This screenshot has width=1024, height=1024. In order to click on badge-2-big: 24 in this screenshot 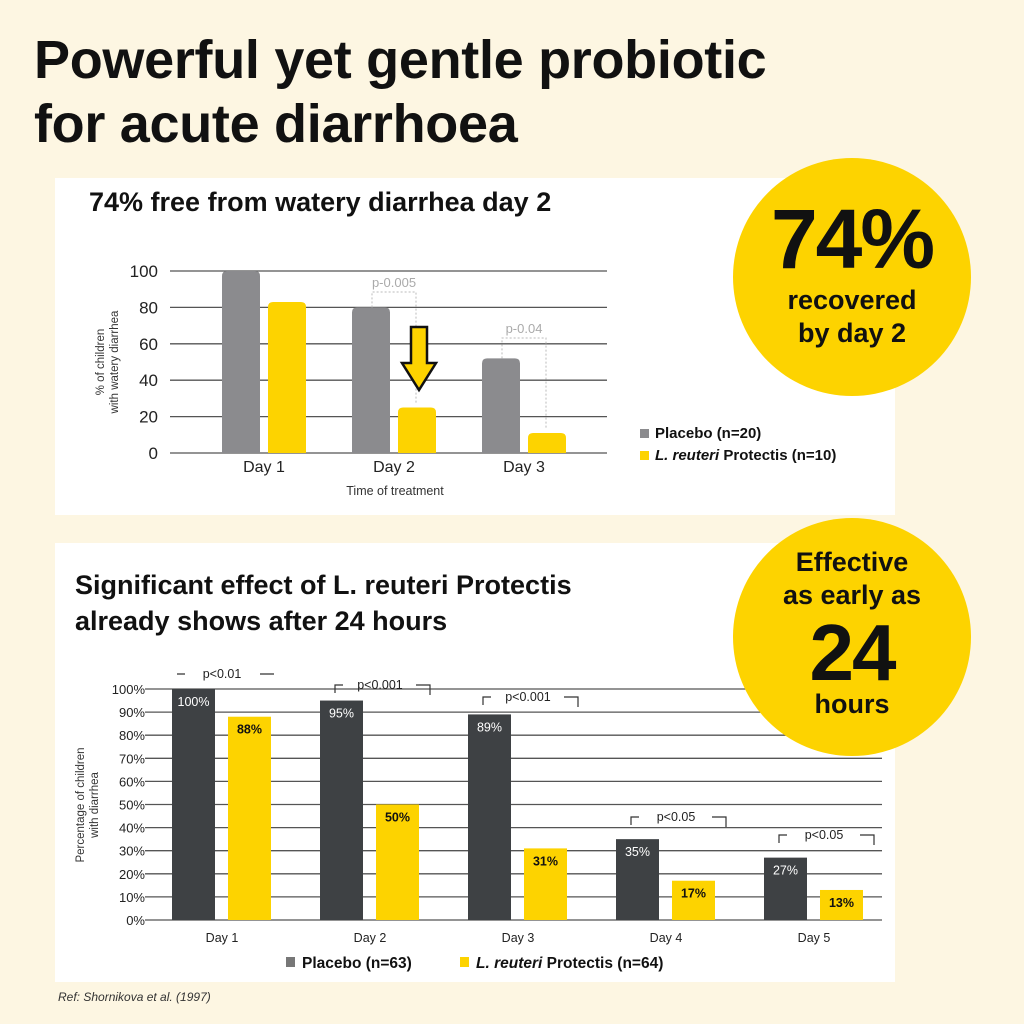, I will do `click(853, 652)`.